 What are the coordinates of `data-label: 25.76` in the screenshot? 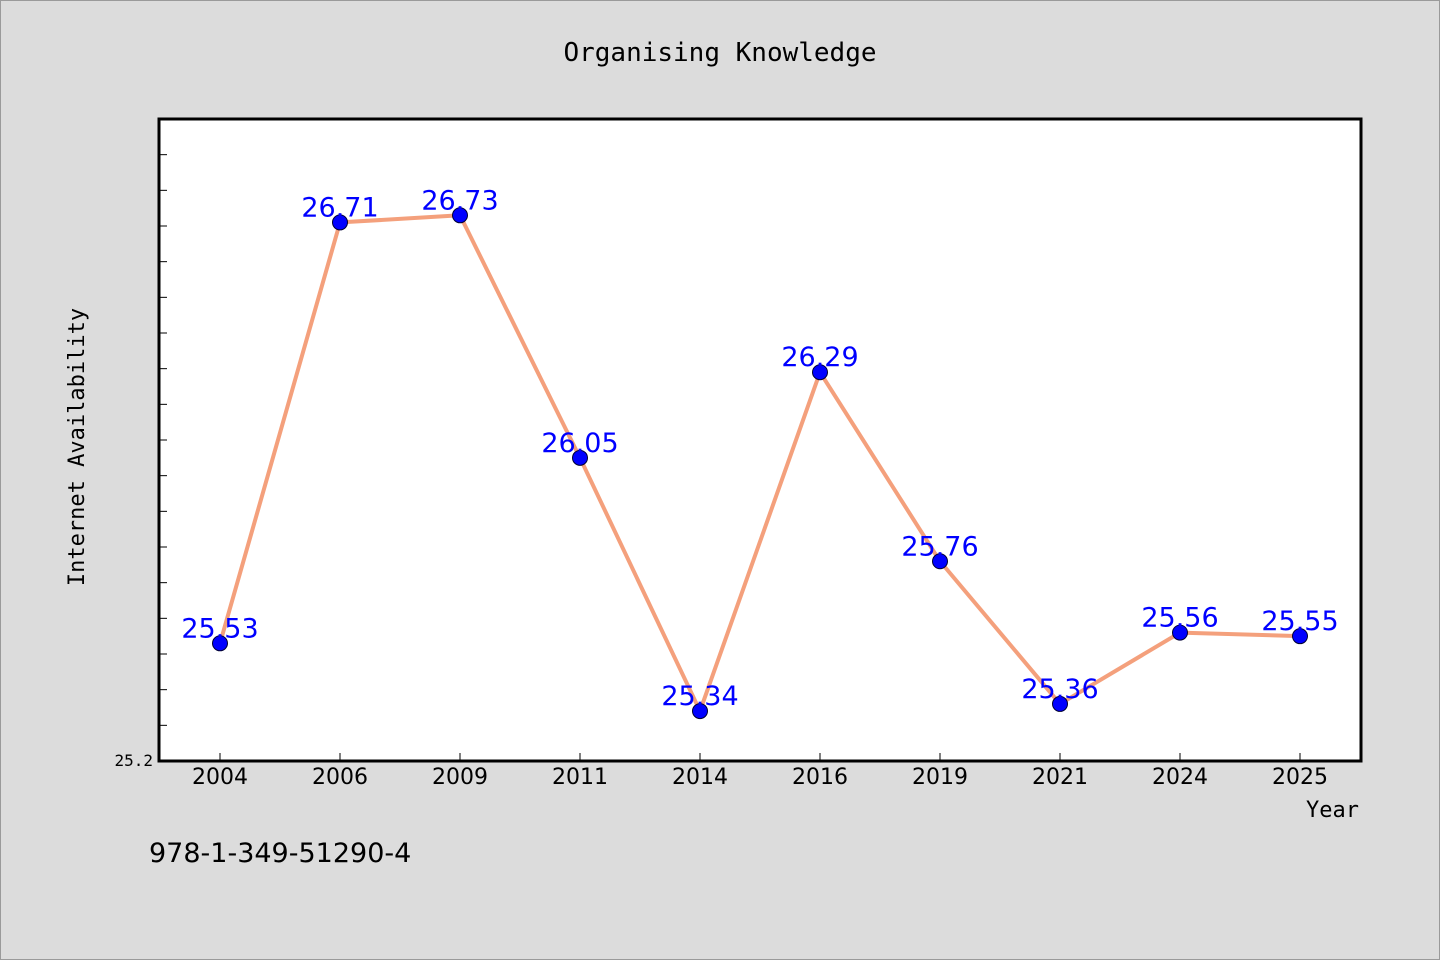 It's located at (939, 546).